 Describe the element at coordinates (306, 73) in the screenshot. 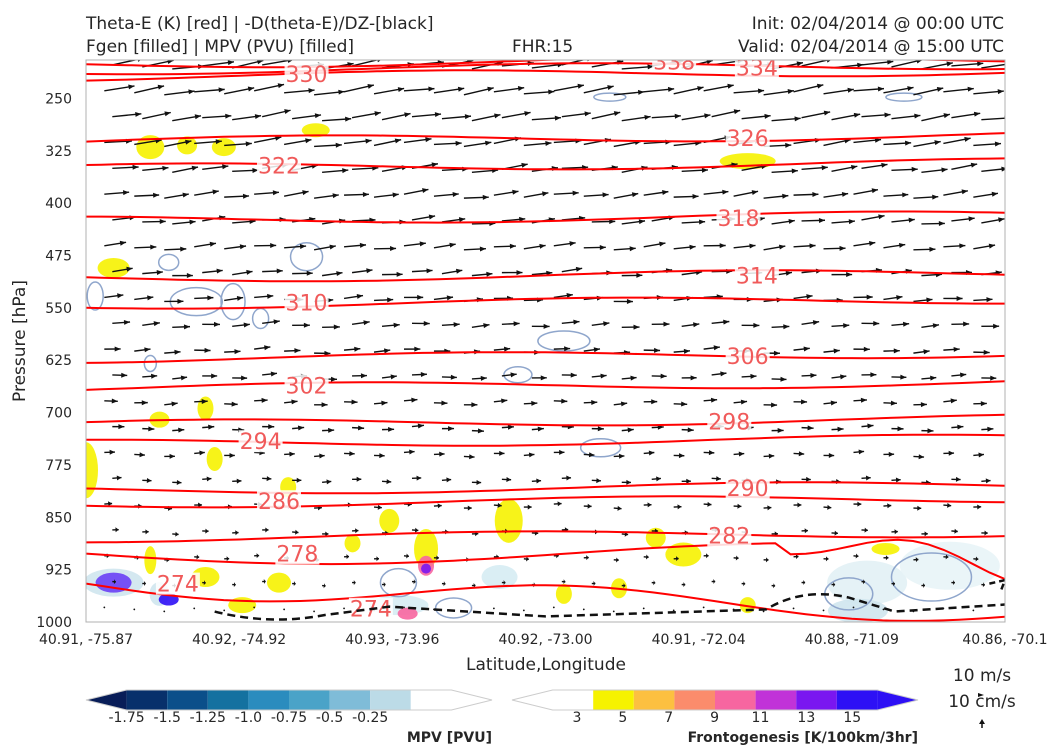

I see `contour-label-background` at that location.